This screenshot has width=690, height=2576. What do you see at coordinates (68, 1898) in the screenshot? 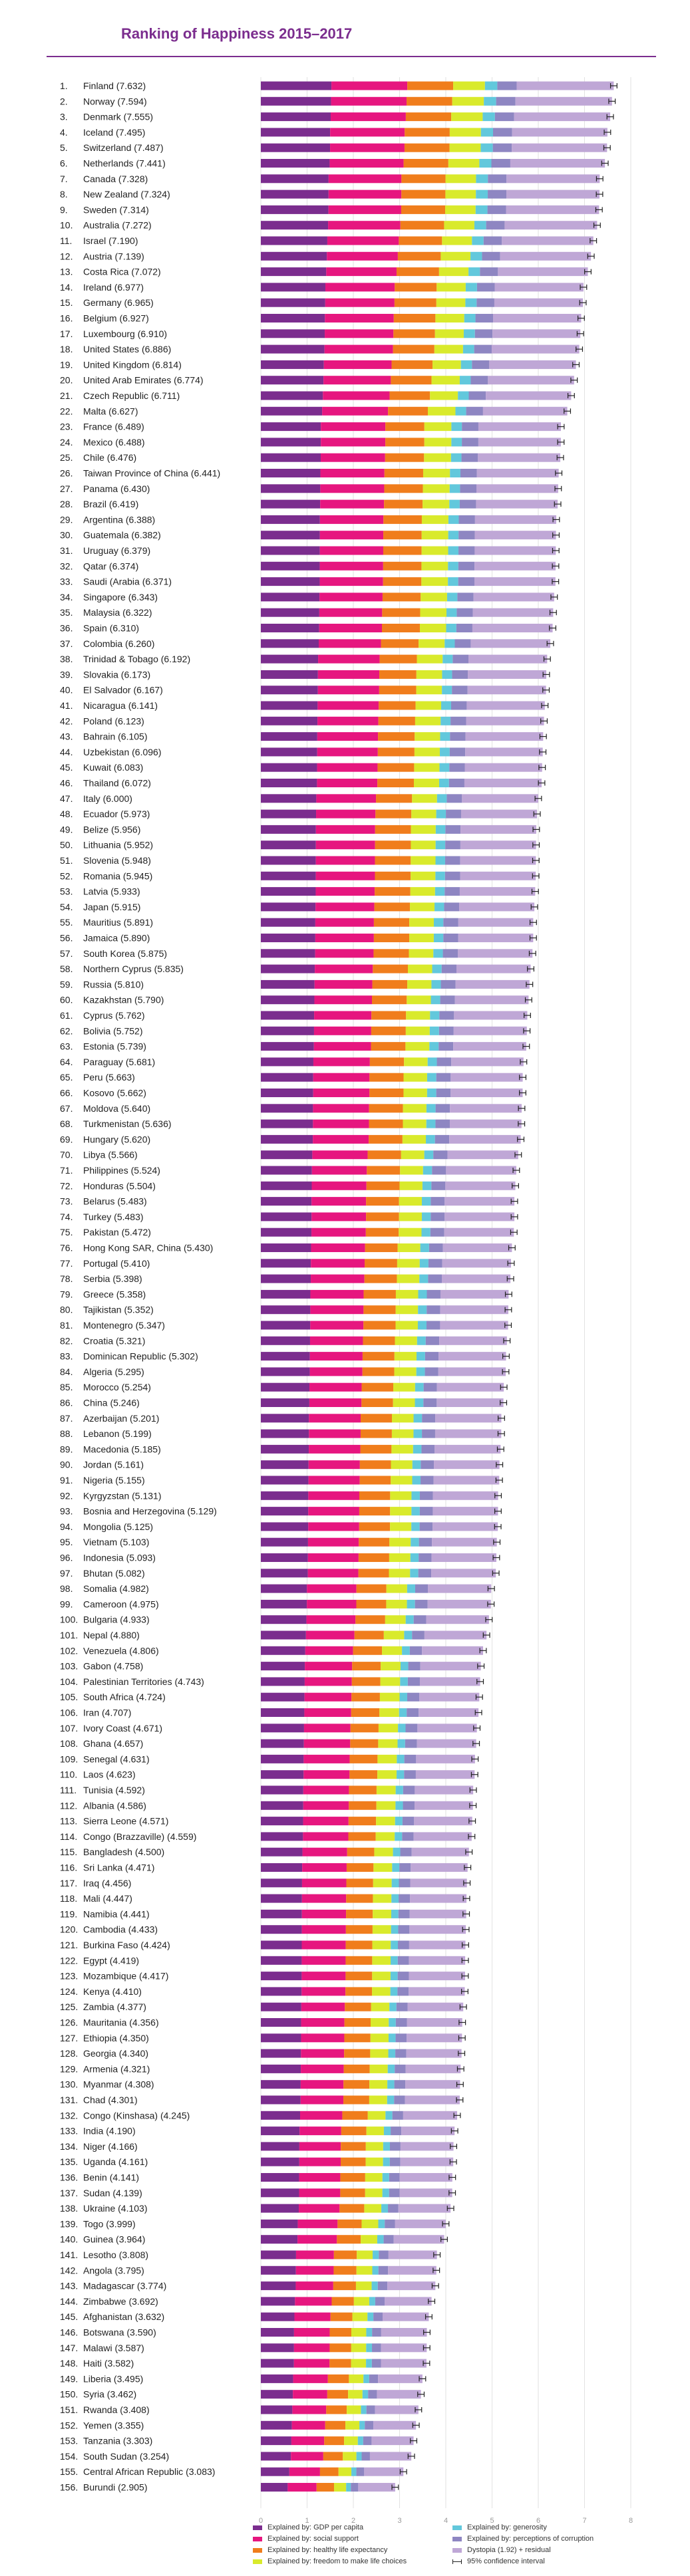
I see `rank-label: 118.` at bounding box center [68, 1898].